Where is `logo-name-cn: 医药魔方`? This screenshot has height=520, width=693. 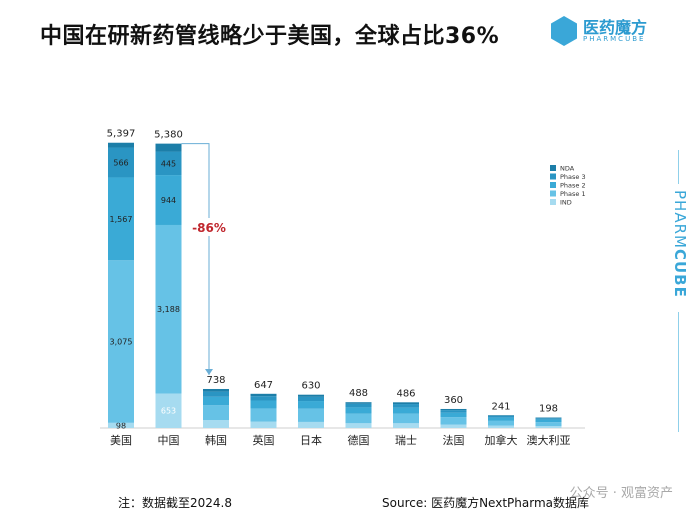
logo-name-cn: 医药魔方 is located at coordinates (615, 27).